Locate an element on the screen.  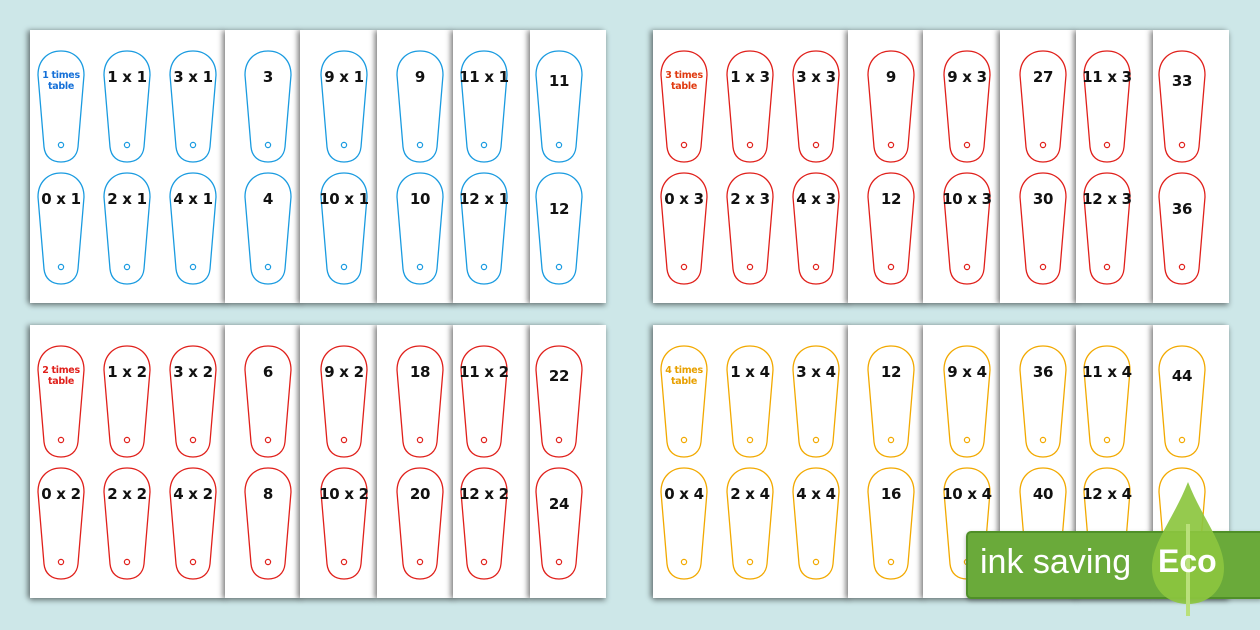
flashcard: 30 is located at coordinates (1043, 229).